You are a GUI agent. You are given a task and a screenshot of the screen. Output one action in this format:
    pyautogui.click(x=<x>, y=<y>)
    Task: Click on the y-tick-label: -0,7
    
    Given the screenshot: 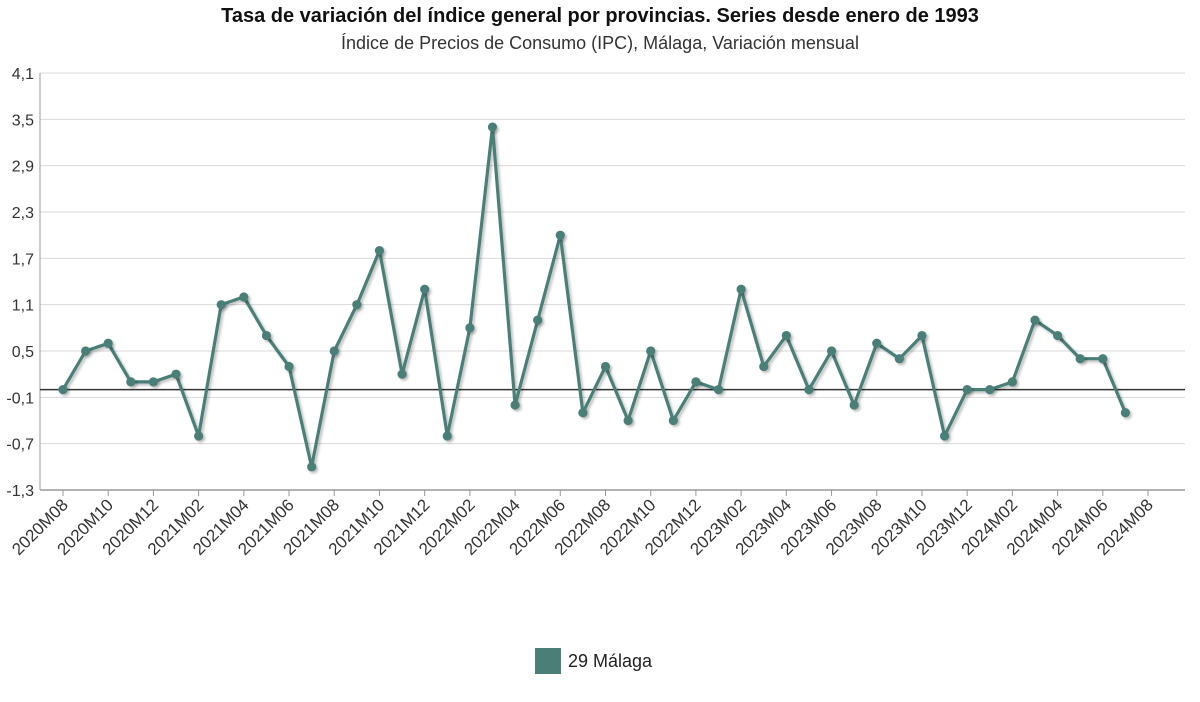 What is the action you would take?
    pyautogui.click(x=20, y=445)
    